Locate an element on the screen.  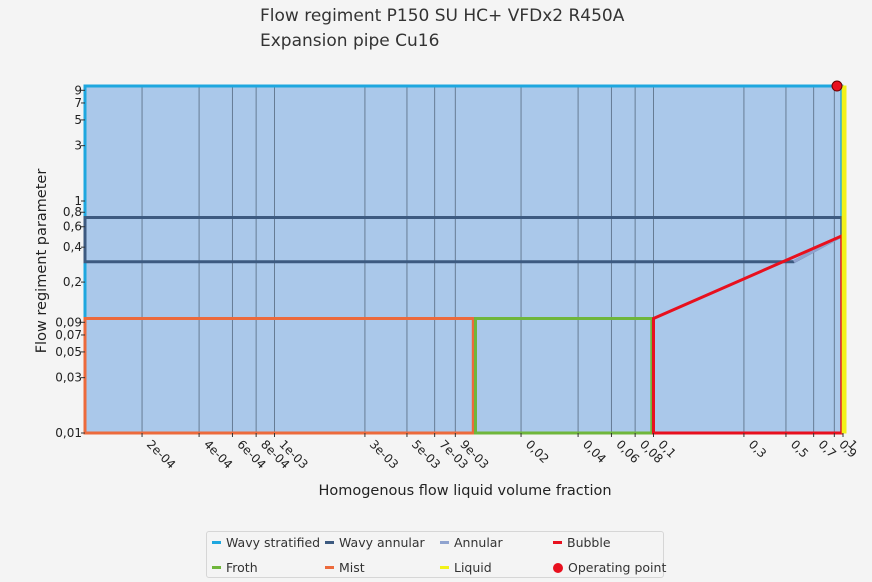
x-tick-label-9: 0,02 is located at coordinates (537, 451).